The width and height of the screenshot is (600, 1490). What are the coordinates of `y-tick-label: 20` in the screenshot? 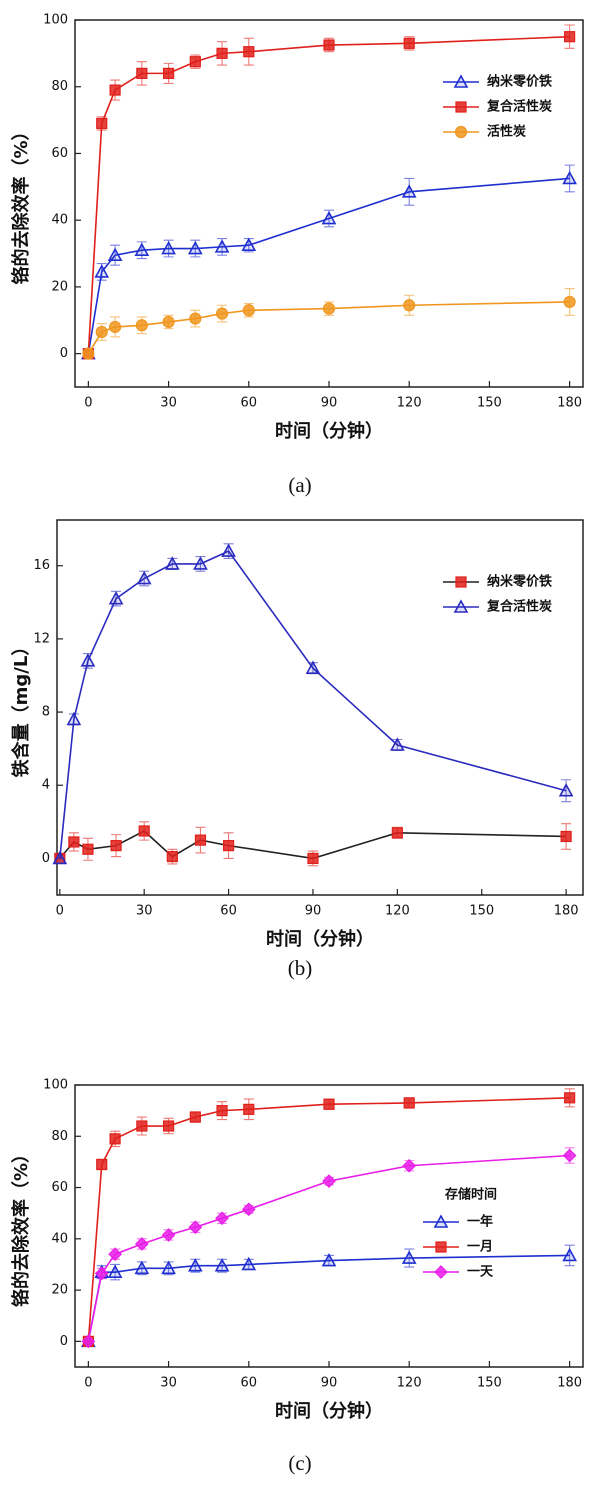 It's located at (59, 1290).